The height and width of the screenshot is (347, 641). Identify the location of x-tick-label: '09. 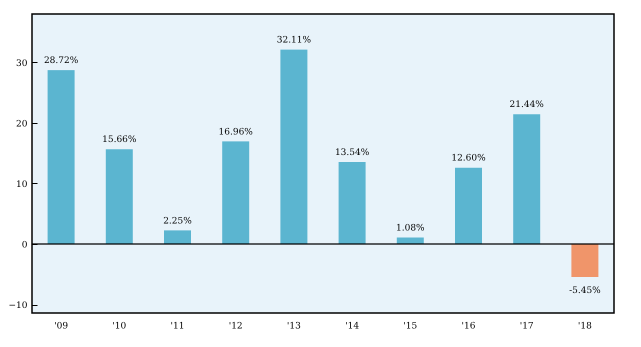
(61, 327).